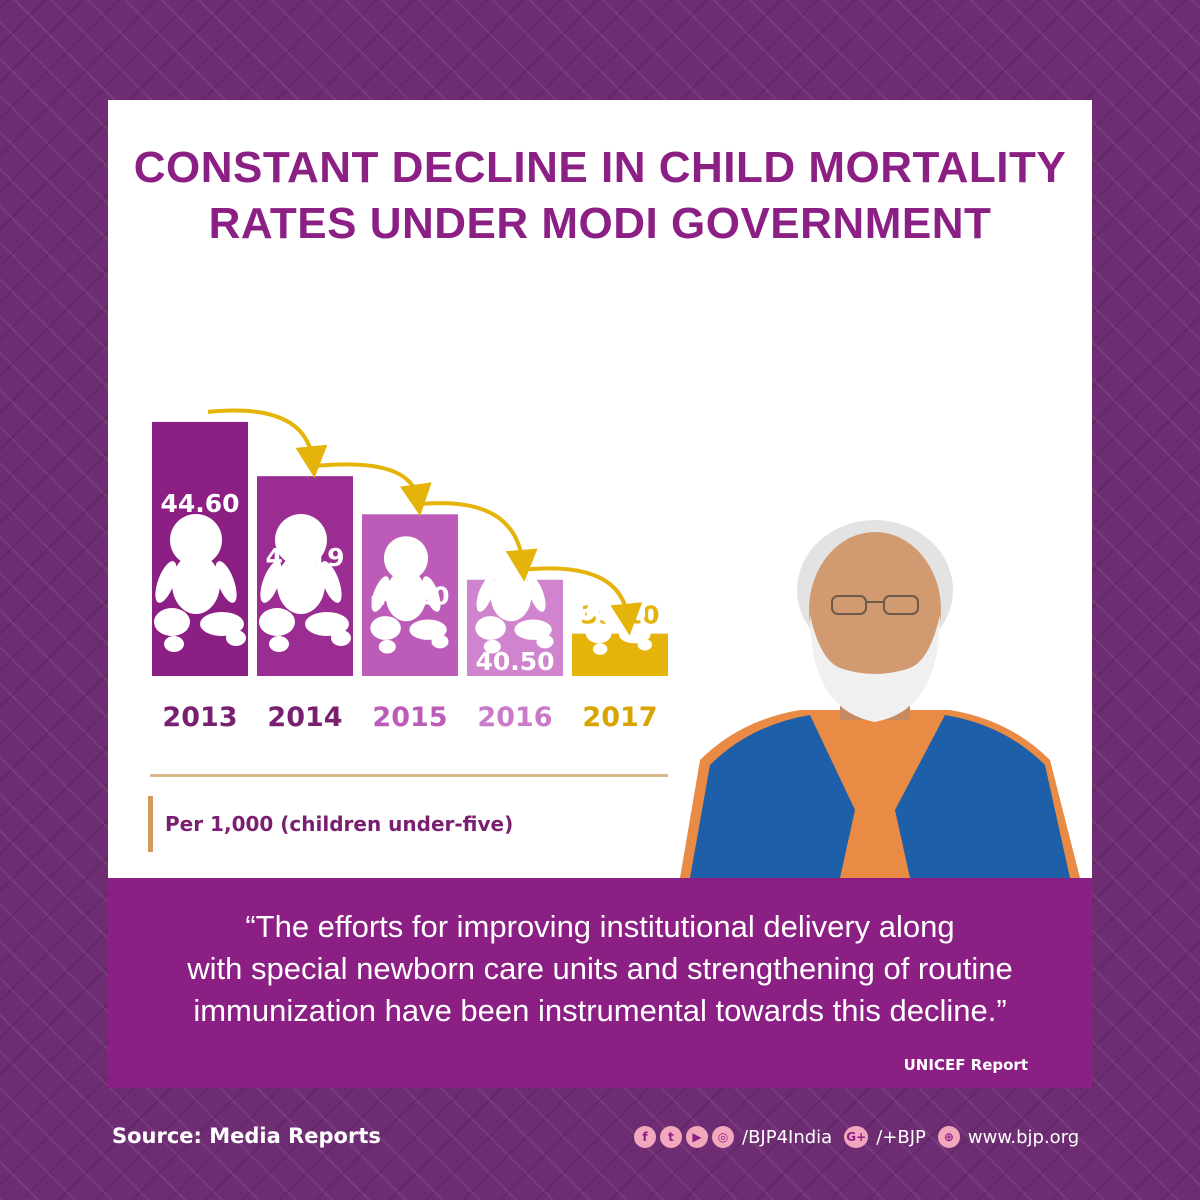  I want to click on portrait-vest-right, so click(982, 796).